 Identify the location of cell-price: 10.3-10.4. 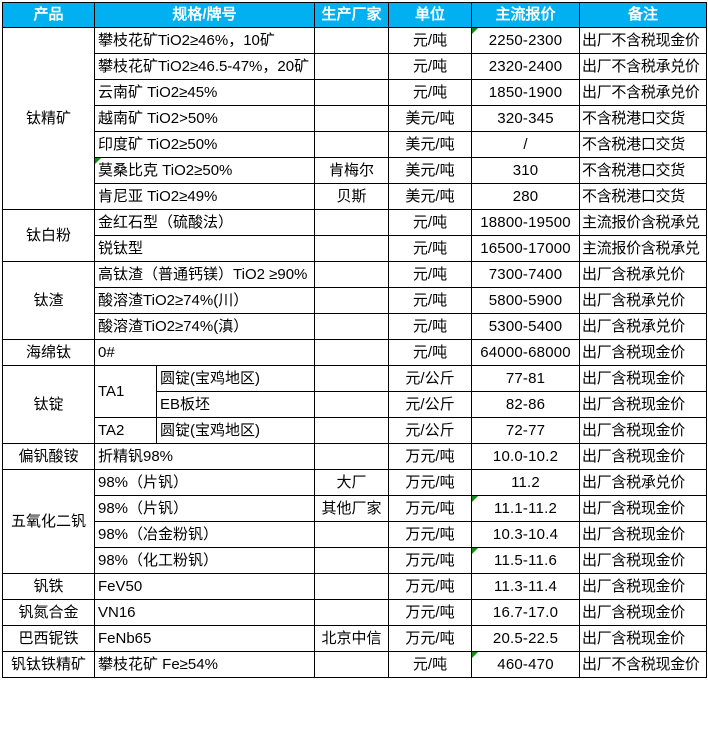
(526, 534).